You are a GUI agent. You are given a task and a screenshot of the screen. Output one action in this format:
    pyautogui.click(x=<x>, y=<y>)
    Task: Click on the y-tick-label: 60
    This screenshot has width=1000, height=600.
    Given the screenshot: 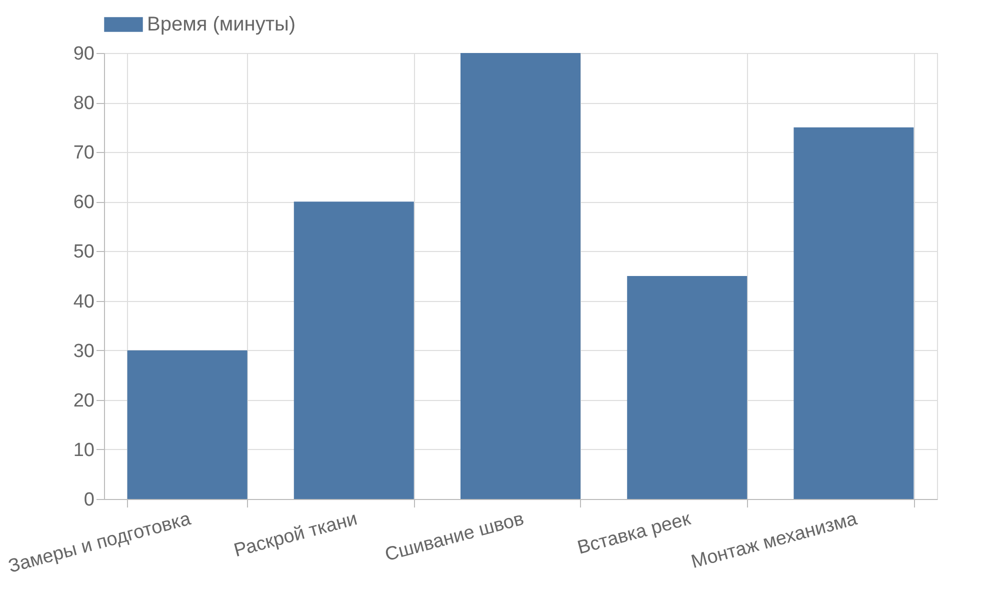 What is the action you would take?
    pyautogui.click(x=83, y=203)
    